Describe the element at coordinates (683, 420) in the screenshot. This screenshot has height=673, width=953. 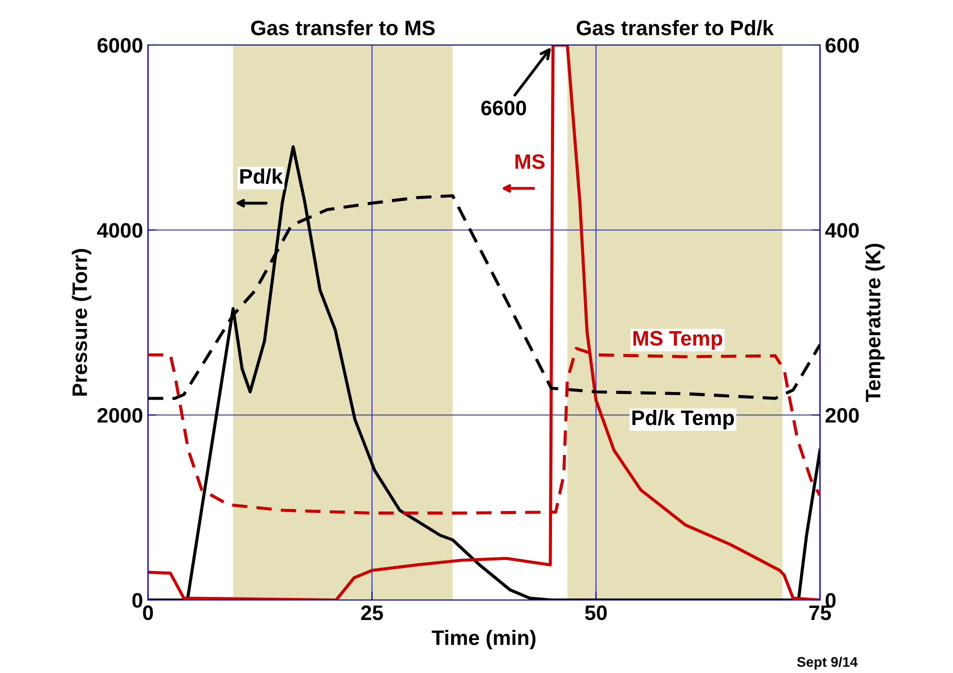
I see `series-label: Pd/k Temp` at that location.